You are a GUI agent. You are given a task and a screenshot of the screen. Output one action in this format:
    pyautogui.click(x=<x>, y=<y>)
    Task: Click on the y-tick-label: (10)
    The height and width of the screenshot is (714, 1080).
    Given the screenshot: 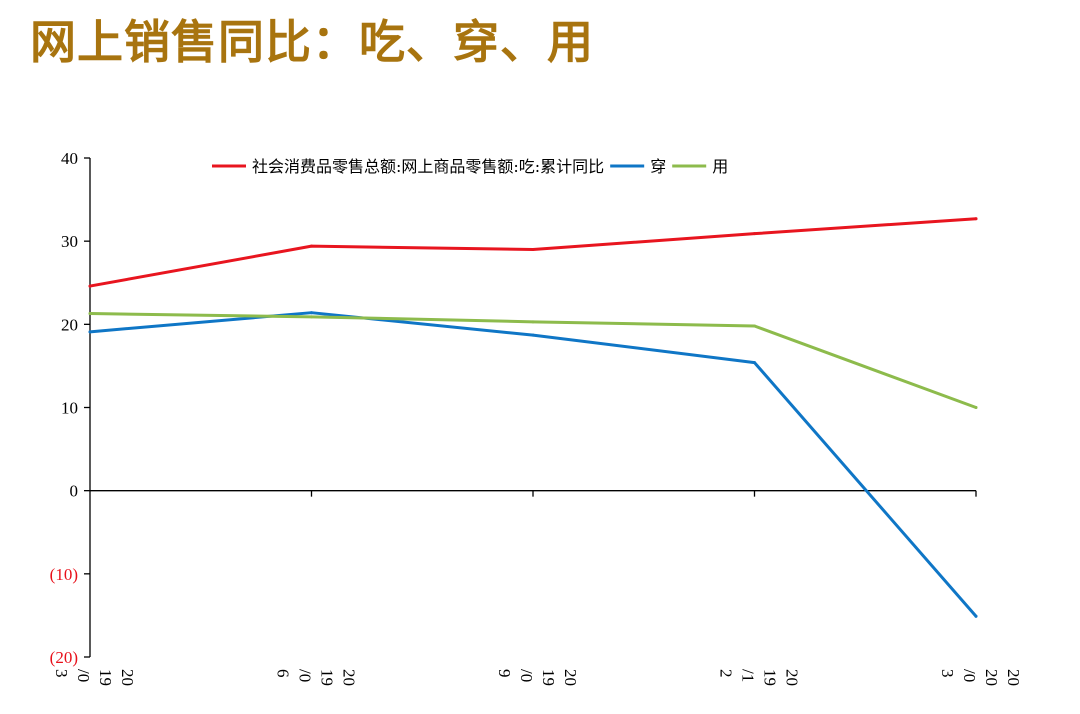 What is the action you would take?
    pyautogui.click(x=64, y=574)
    